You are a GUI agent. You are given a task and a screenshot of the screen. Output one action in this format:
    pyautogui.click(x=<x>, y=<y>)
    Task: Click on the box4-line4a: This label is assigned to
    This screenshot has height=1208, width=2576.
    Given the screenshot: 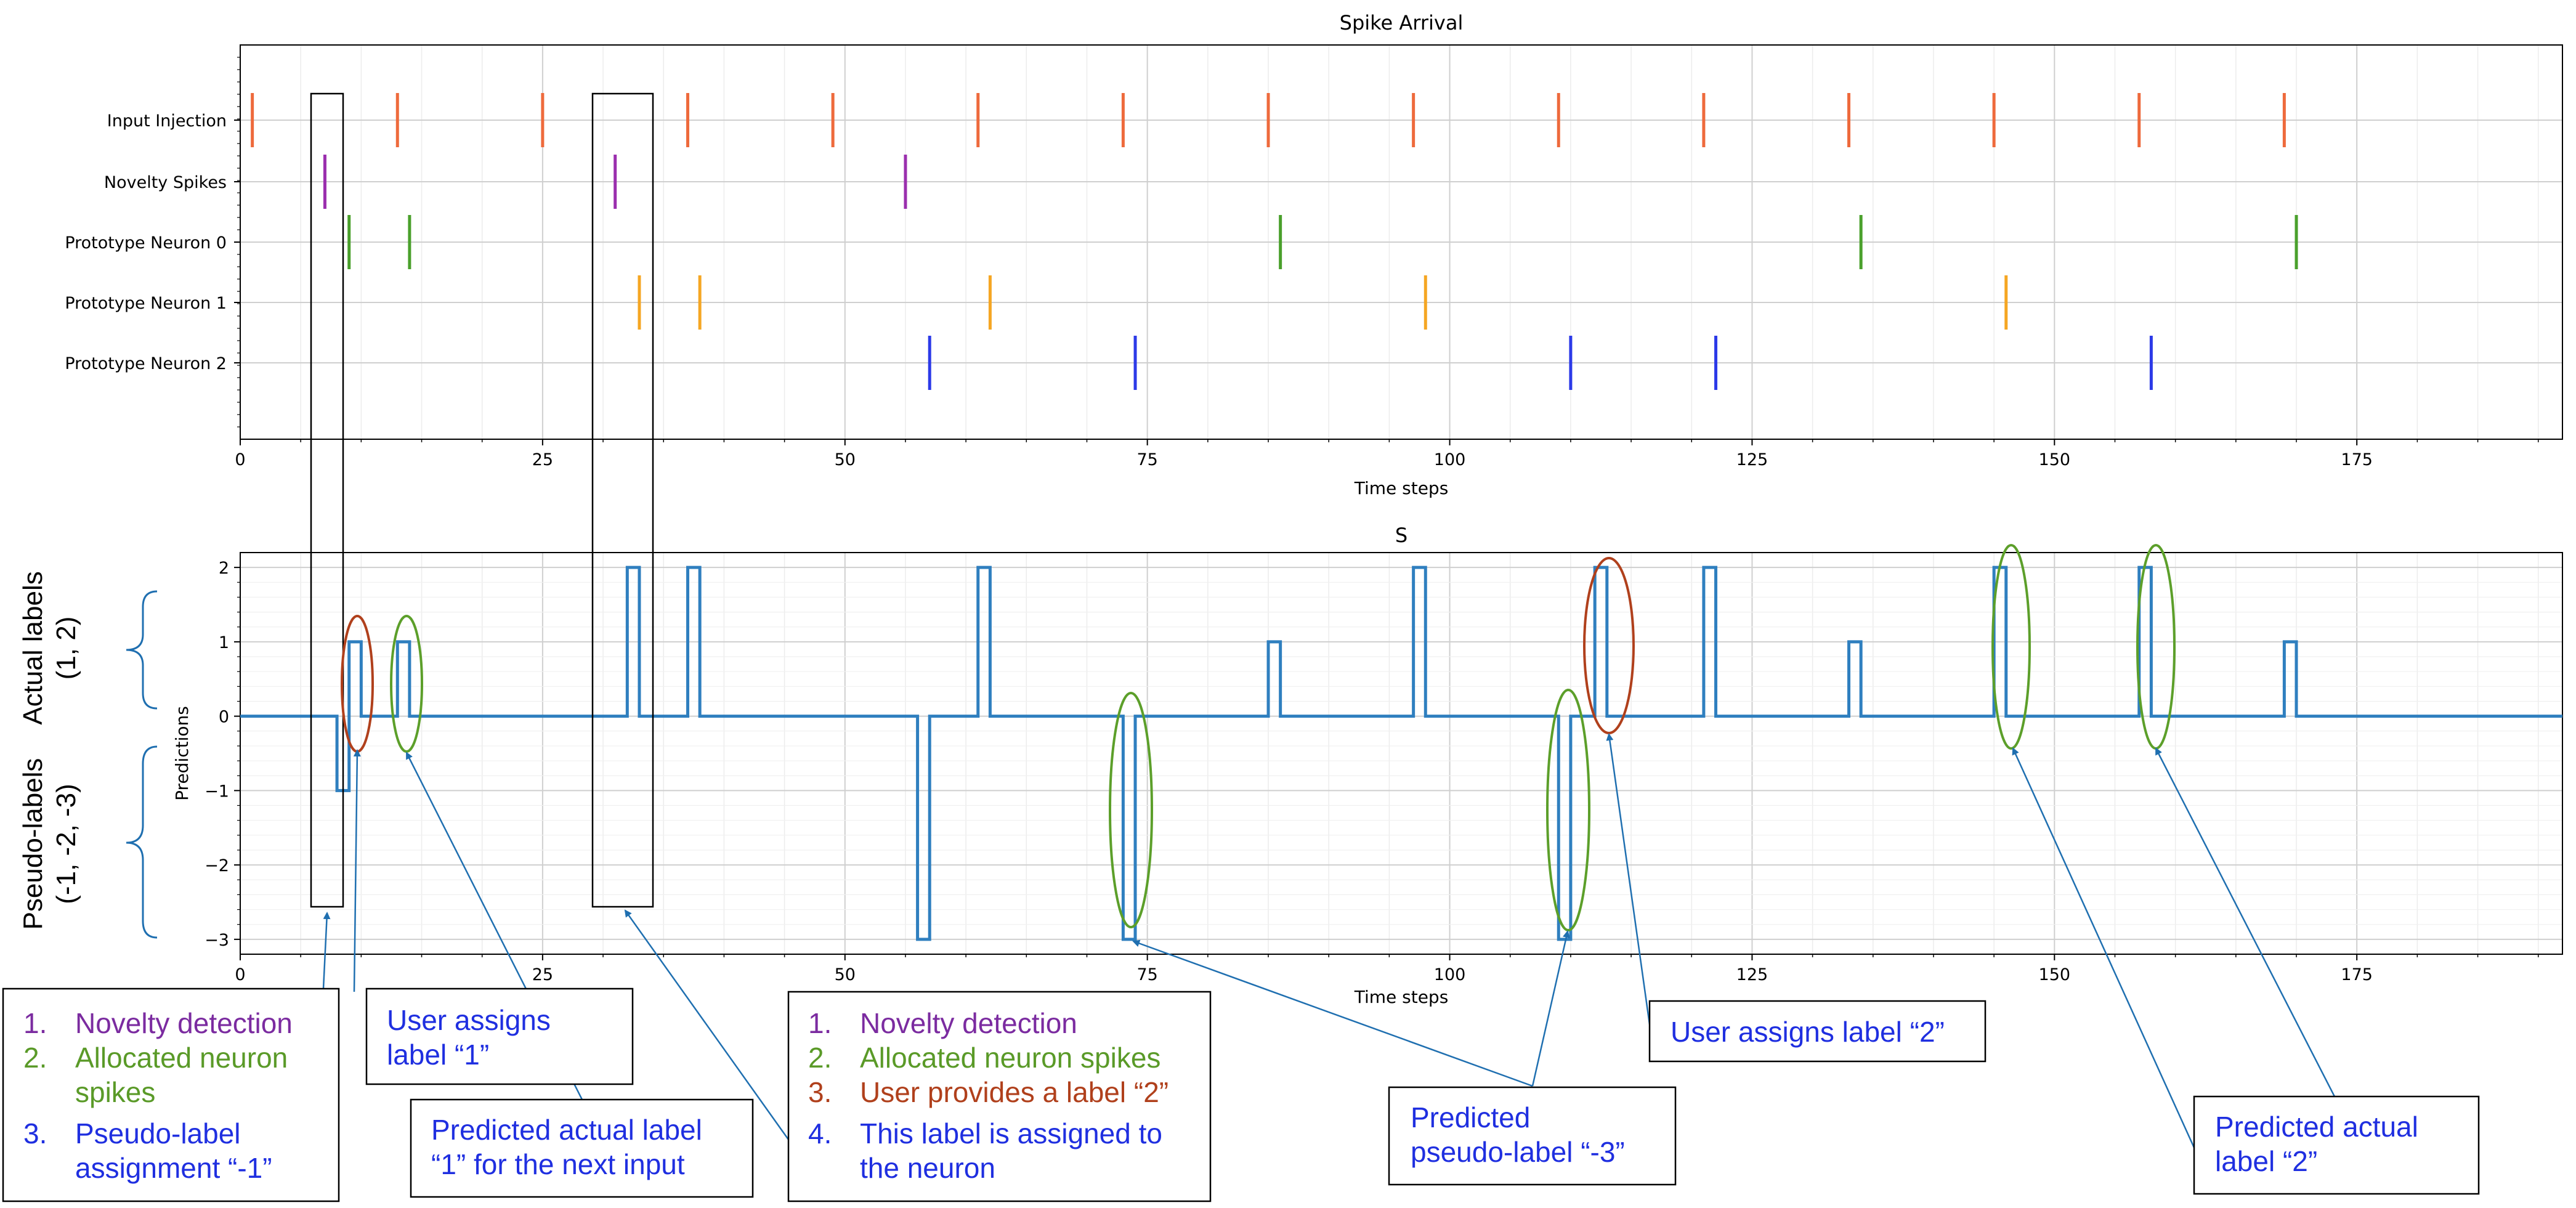 What is the action you would take?
    pyautogui.click(x=1011, y=1133)
    